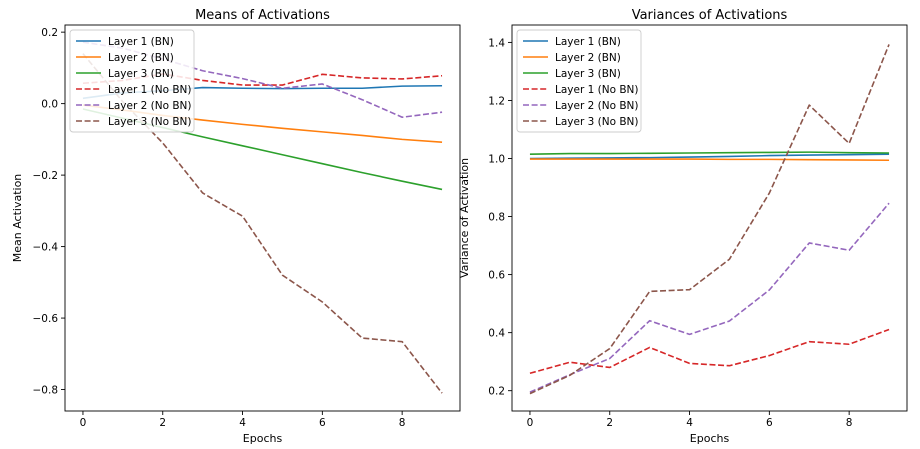 This screenshot has width=920, height=449. Describe the element at coordinates (496, 218) in the screenshot. I see `y-tick-label: 0.8` at that location.